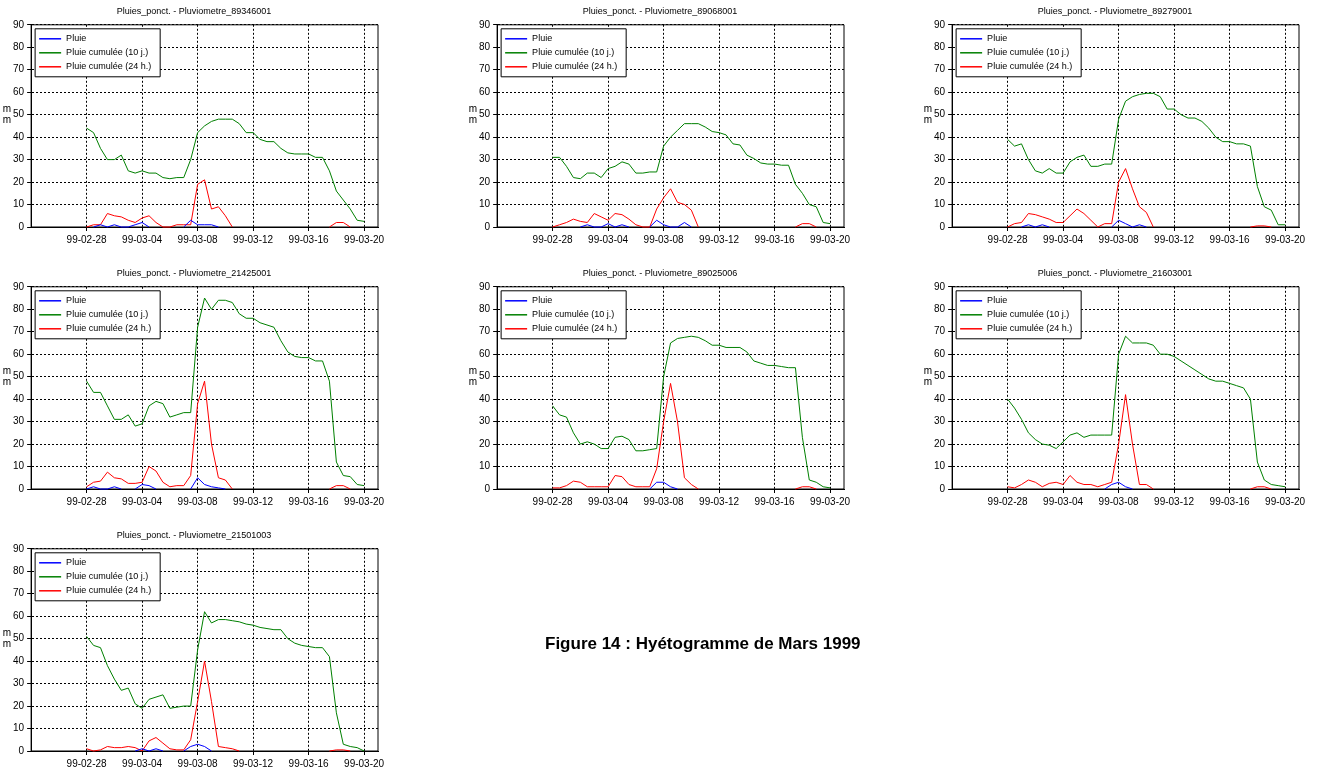  I want to click on chart-title: Pluies_ponct. - Pluviometre_89068001, so click(660, 10).